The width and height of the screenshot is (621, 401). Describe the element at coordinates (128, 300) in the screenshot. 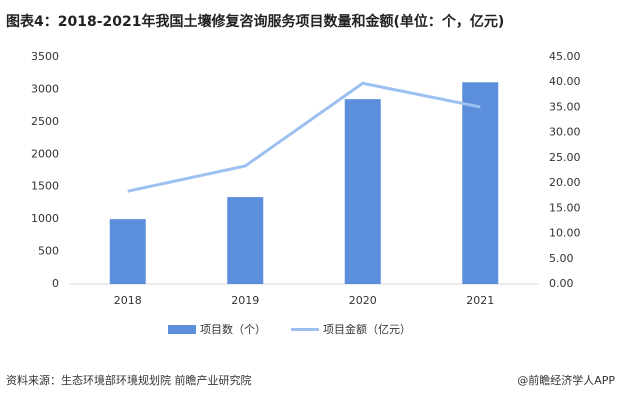

I see `x-tick-label: 2018` at that location.